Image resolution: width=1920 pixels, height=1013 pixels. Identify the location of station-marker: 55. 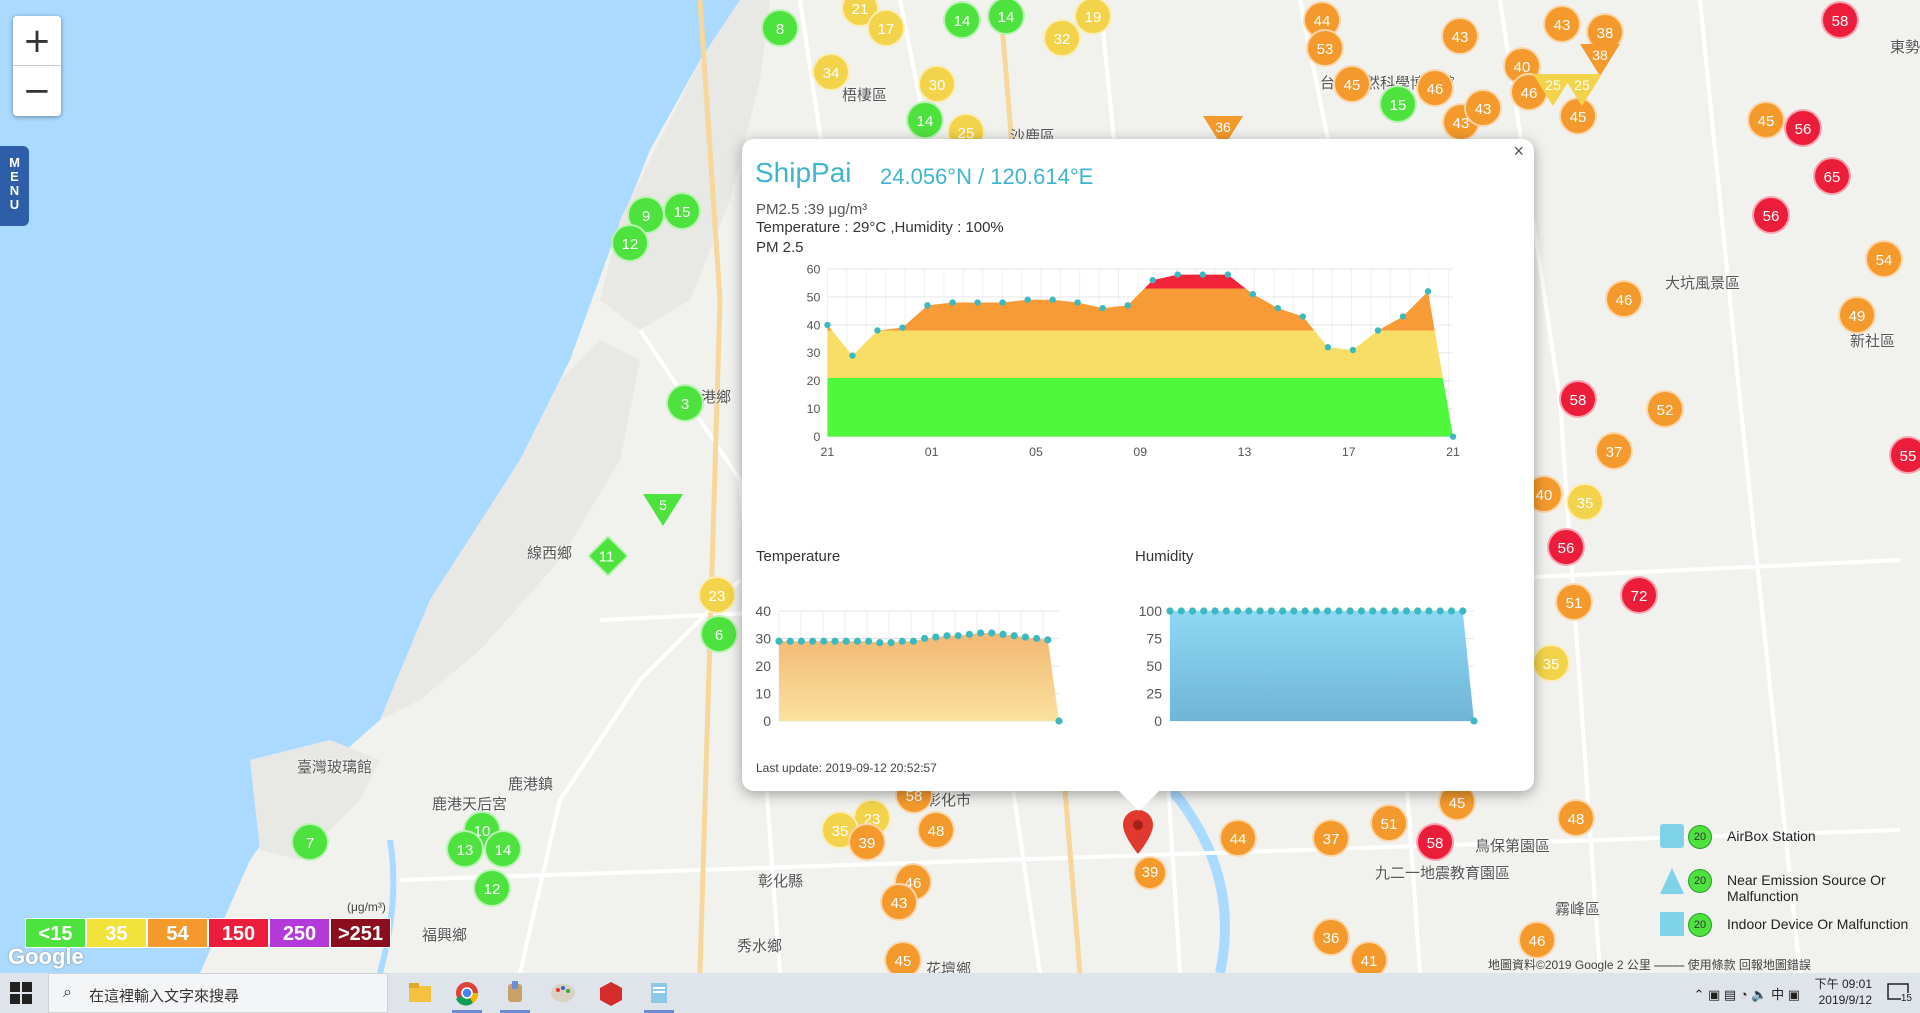
(1904, 455).